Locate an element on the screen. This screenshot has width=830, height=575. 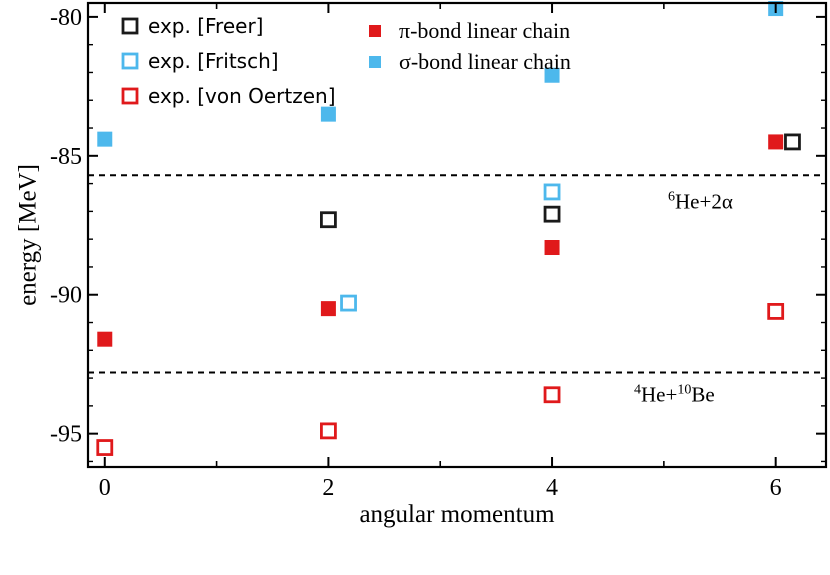
y-tick-label: -80 is located at coordinates (66, 18).